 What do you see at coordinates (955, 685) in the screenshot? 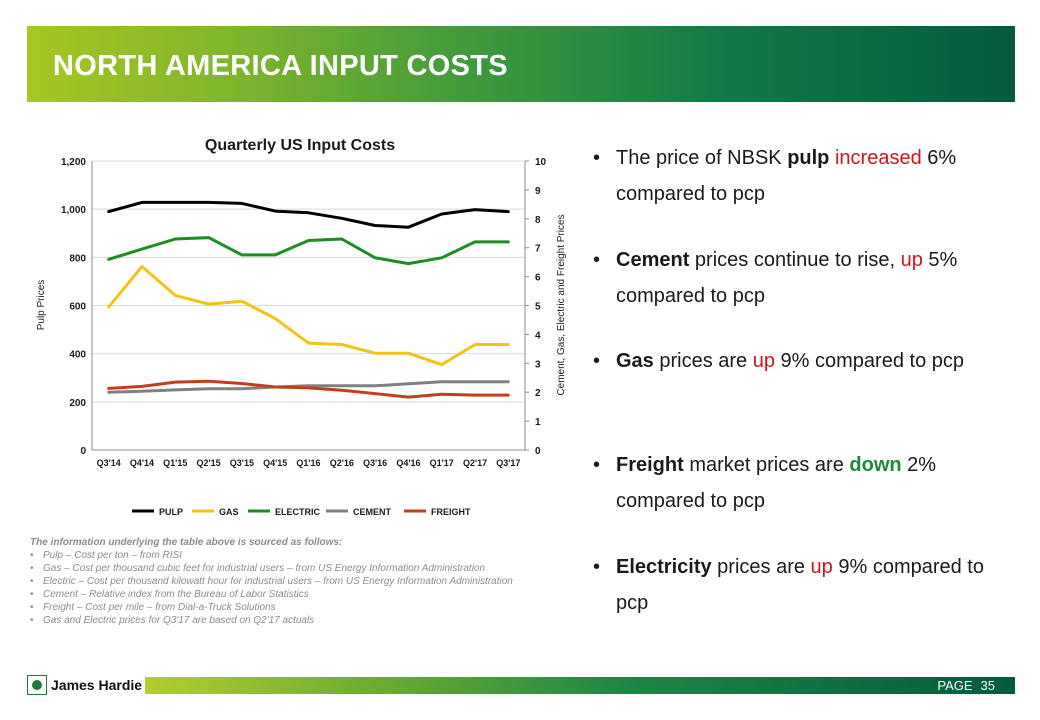
I see `page-label: PAGE` at bounding box center [955, 685].